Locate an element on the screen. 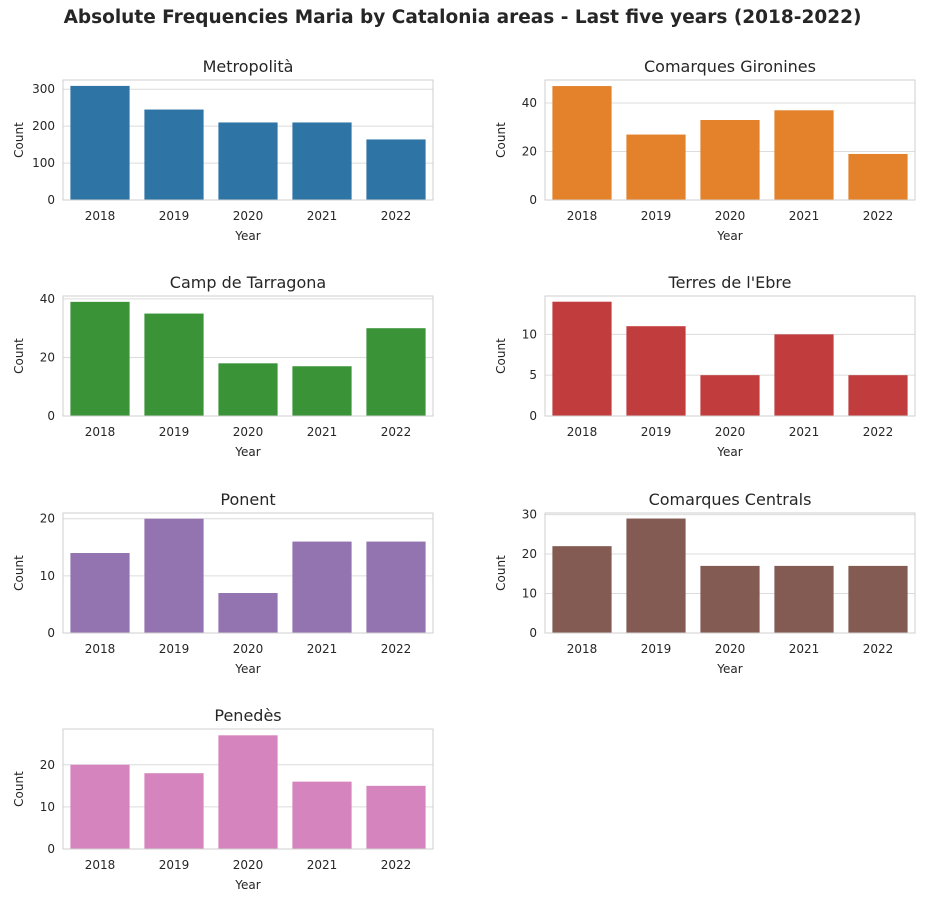 This screenshot has height=903, width=925. subplot-4: 0 10 20 2018 2019 2020 2021 2022 Year Count Ponent is located at coordinates (223, 583).